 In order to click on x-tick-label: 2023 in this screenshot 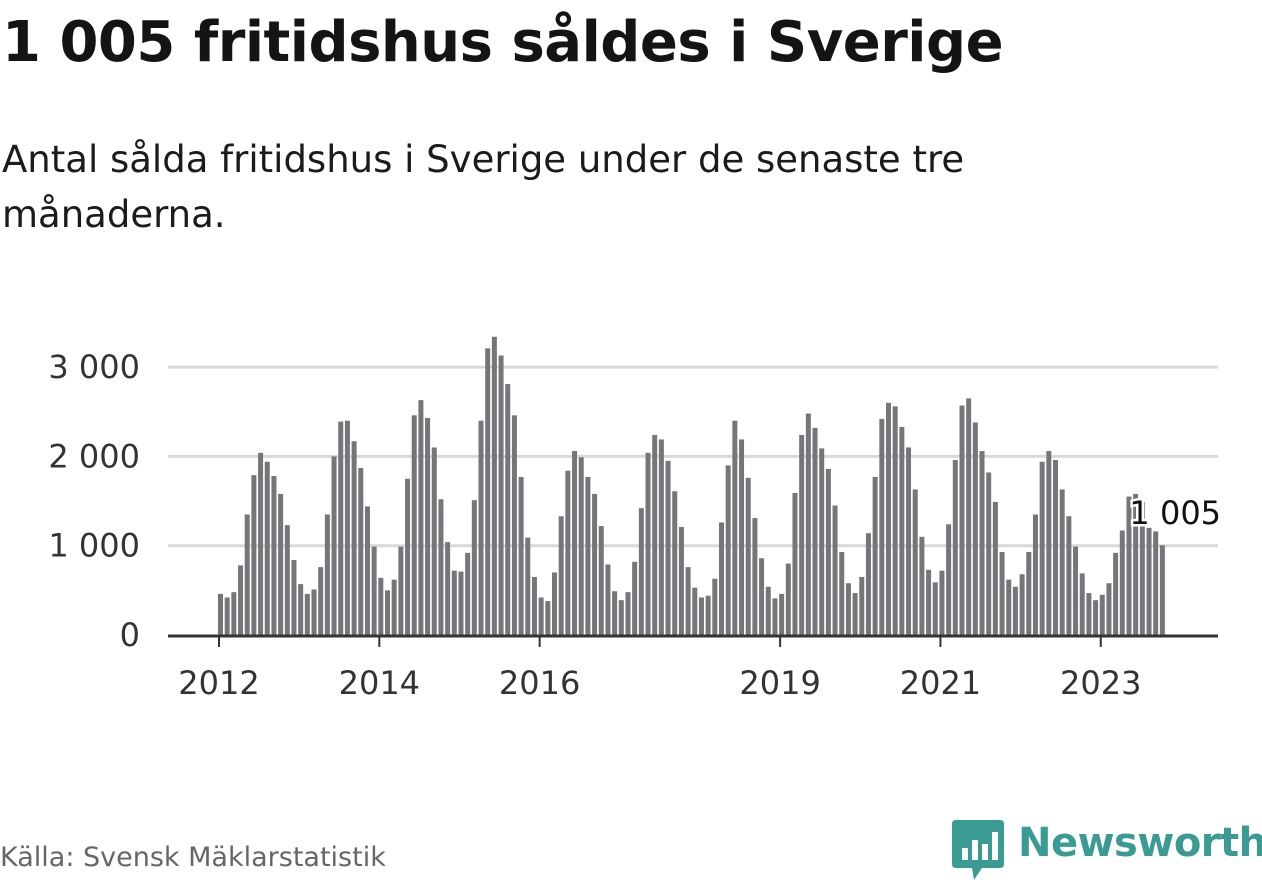, I will do `click(1100, 683)`.